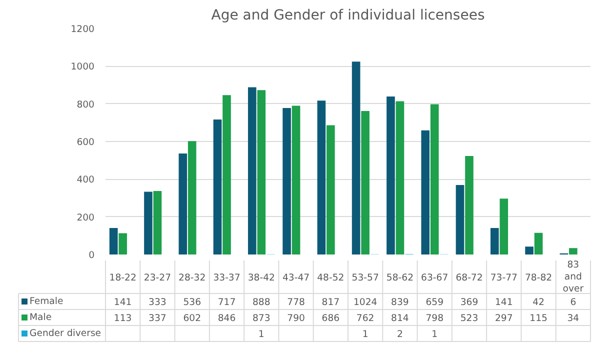 The height and width of the screenshot is (349, 600). I want to click on data-label: 6, so click(573, 302).